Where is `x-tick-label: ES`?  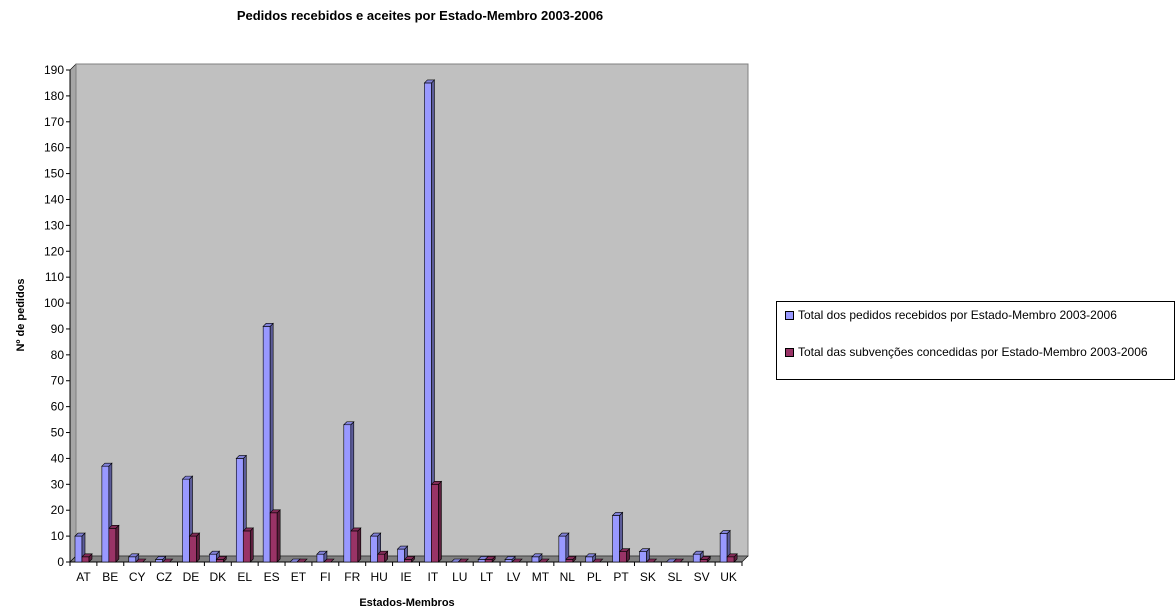 x-tick-label: ES is located at coordinates (272, 577).